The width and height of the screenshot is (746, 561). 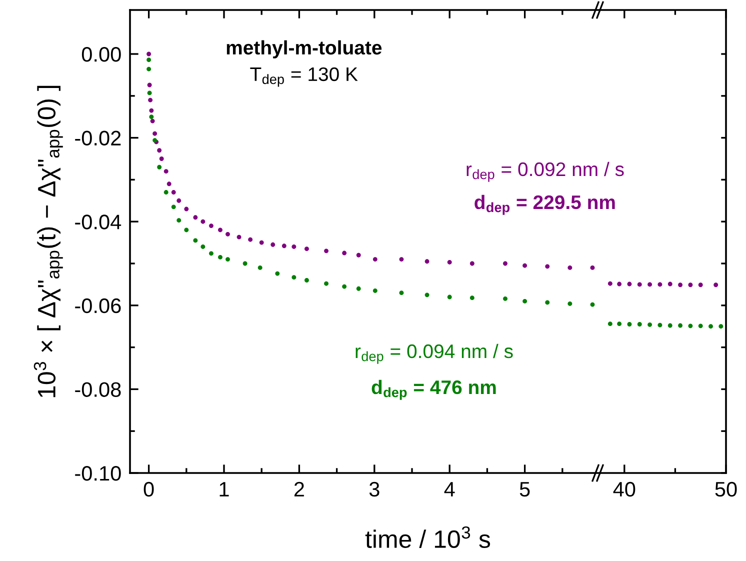 What do you see at coordinates (149, 489) in the screenshot?
I see `x-tick-label: 0` at bounding box center [149, 489].